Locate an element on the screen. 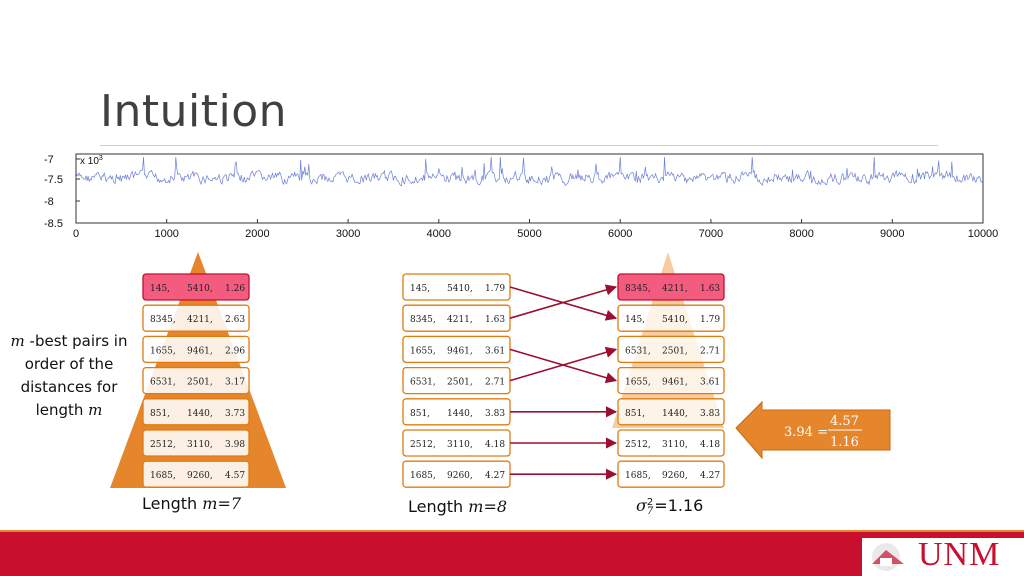 This screenshot has height=576, width=1024. table-row: 8345, 4211, 2.63 is located at coordinates (196, 318).